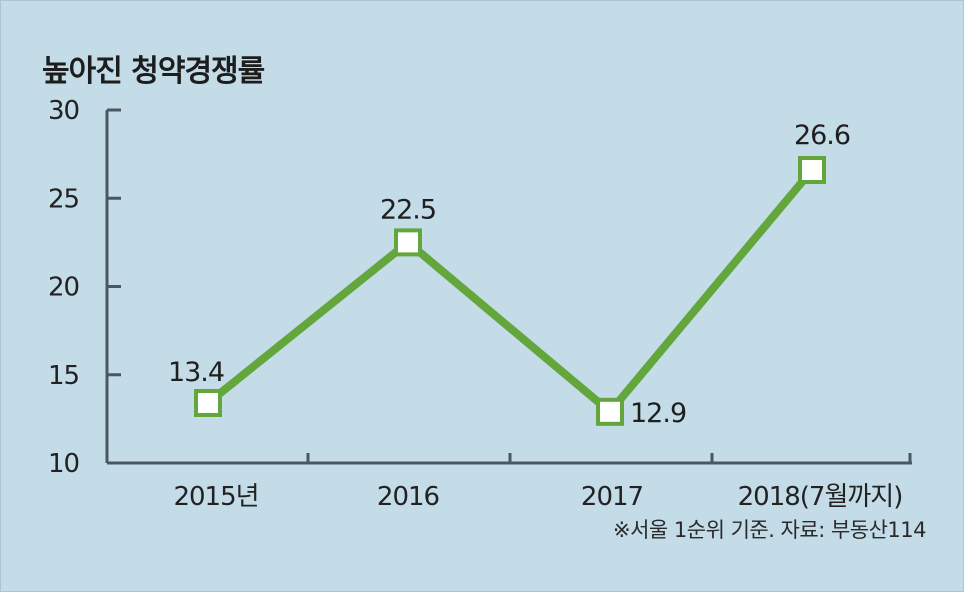  What do you see at coordinates (612, 497) in the screenshot?
I see `x-tick-label: 2017` at bounding box center [612, 497].